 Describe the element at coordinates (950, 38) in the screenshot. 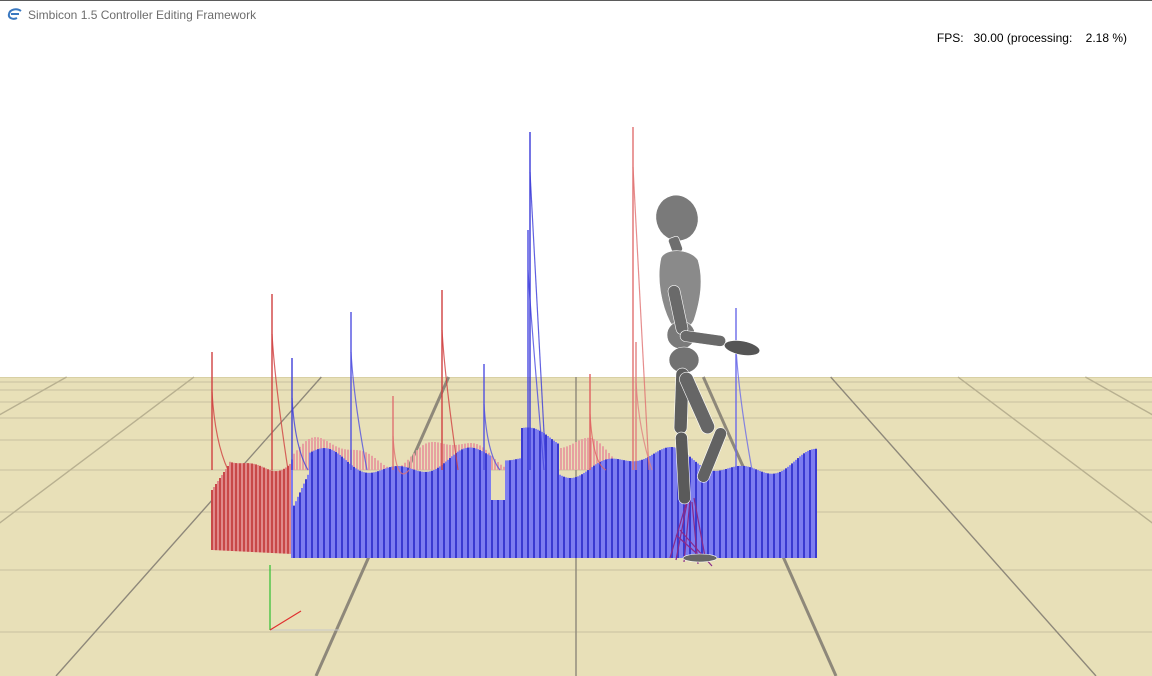

I see `fps-label: FPS:` at that location.